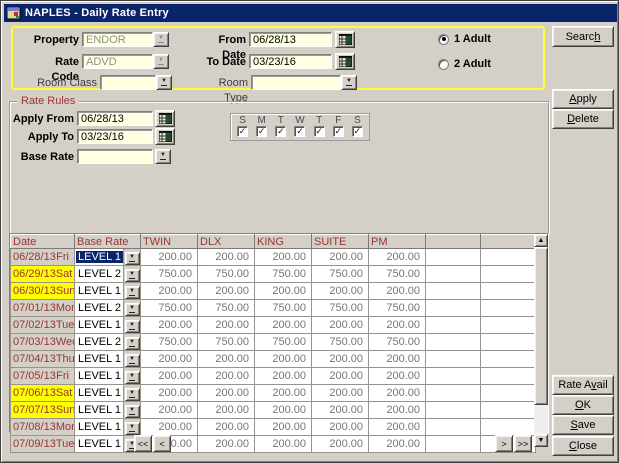  Describe the element at coordinates (42, 291) in the screenshot. I see `date-cell: 06/30/13 Sun` at that location.